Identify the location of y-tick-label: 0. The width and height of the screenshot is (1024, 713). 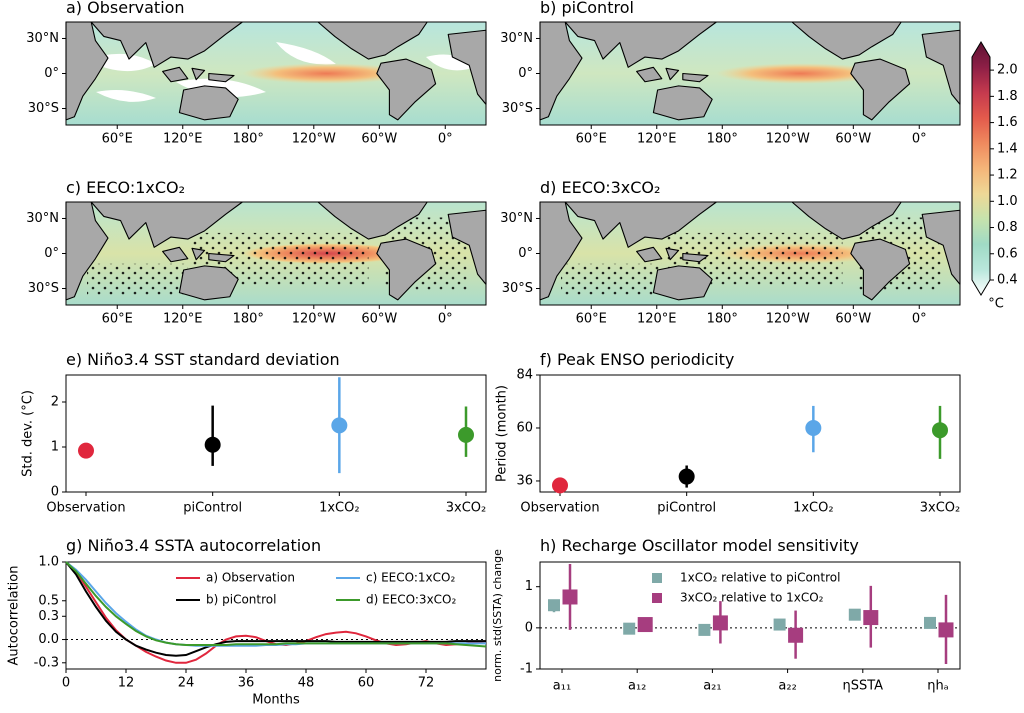
(55, 492).